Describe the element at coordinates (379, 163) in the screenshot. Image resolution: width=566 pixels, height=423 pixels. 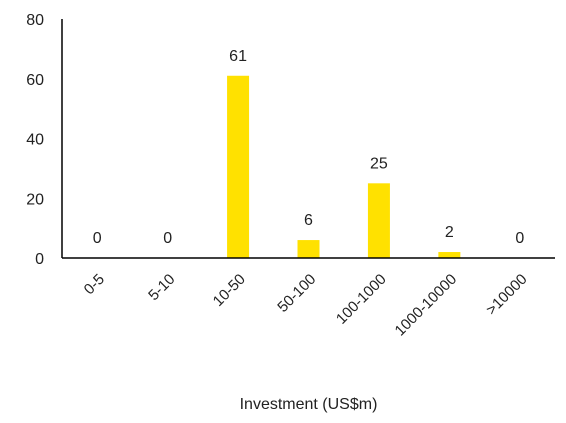
I see `data-label: 25` at that location.